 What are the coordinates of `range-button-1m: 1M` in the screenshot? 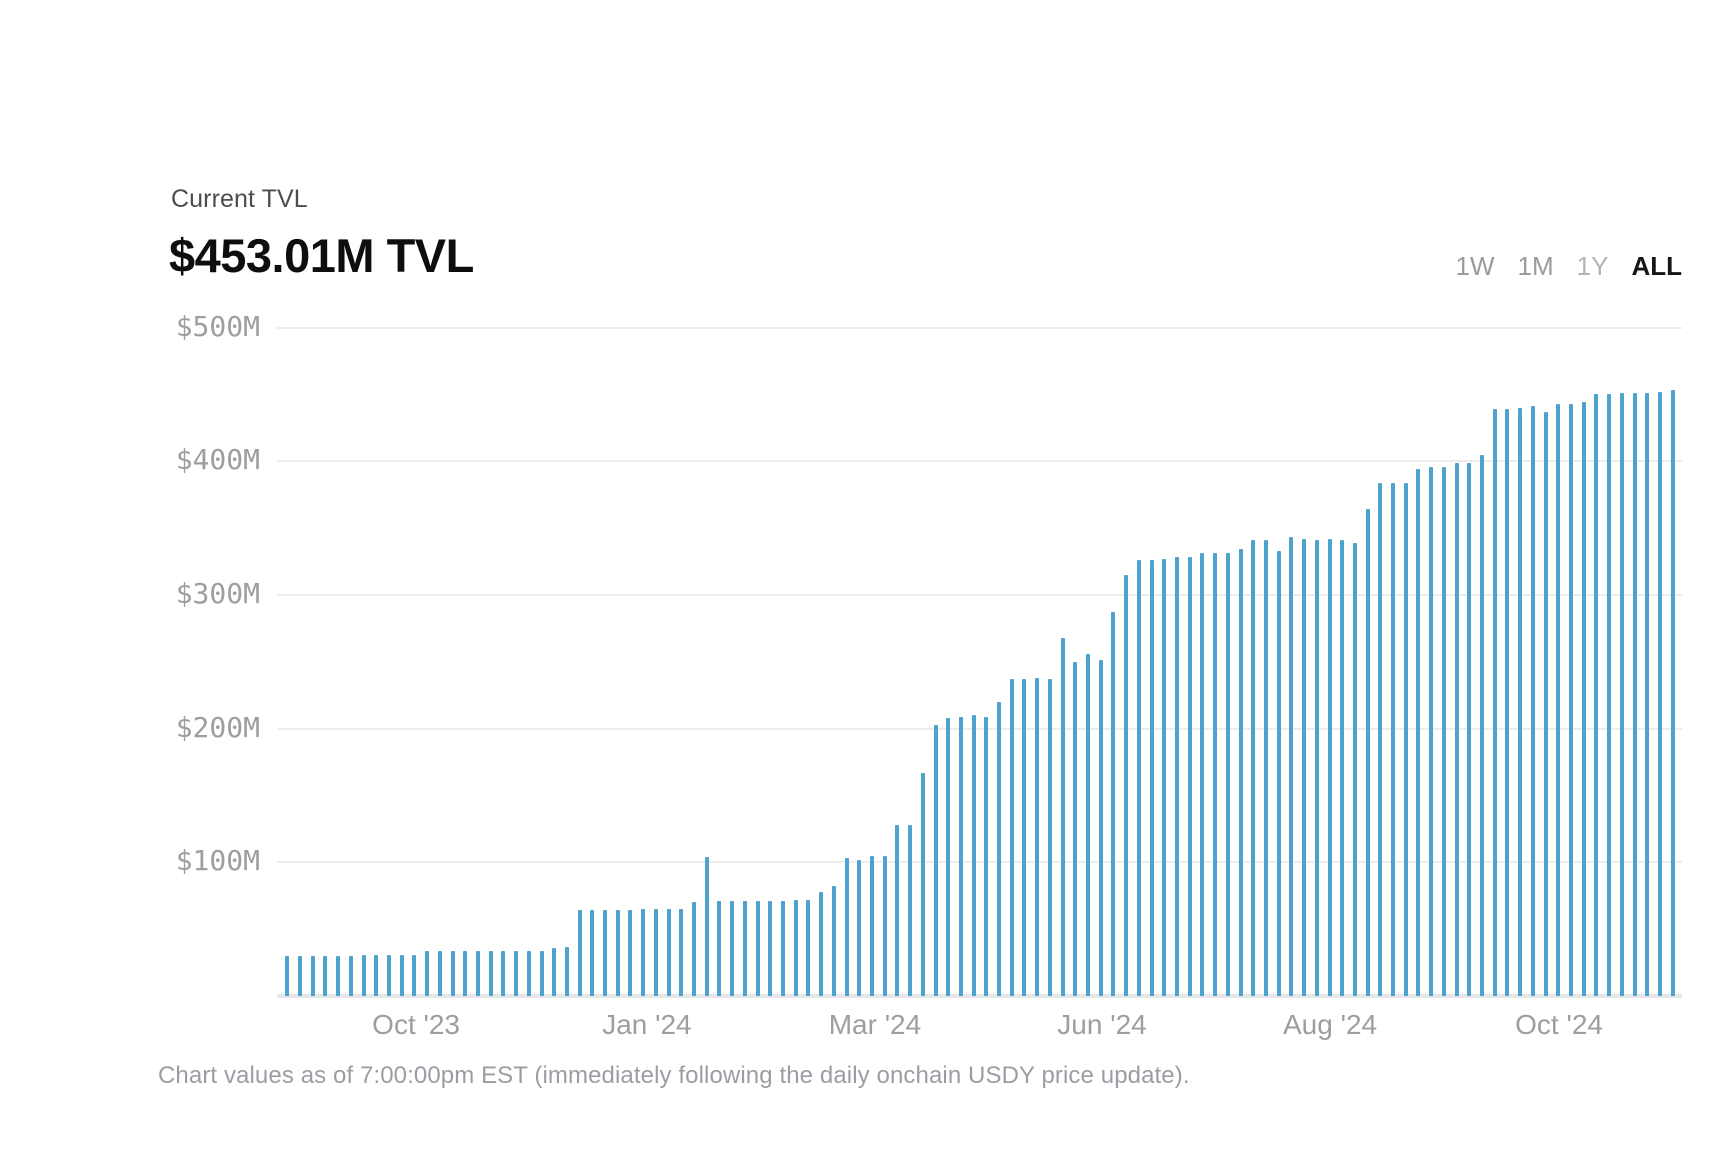 It's located at (1535, 266).